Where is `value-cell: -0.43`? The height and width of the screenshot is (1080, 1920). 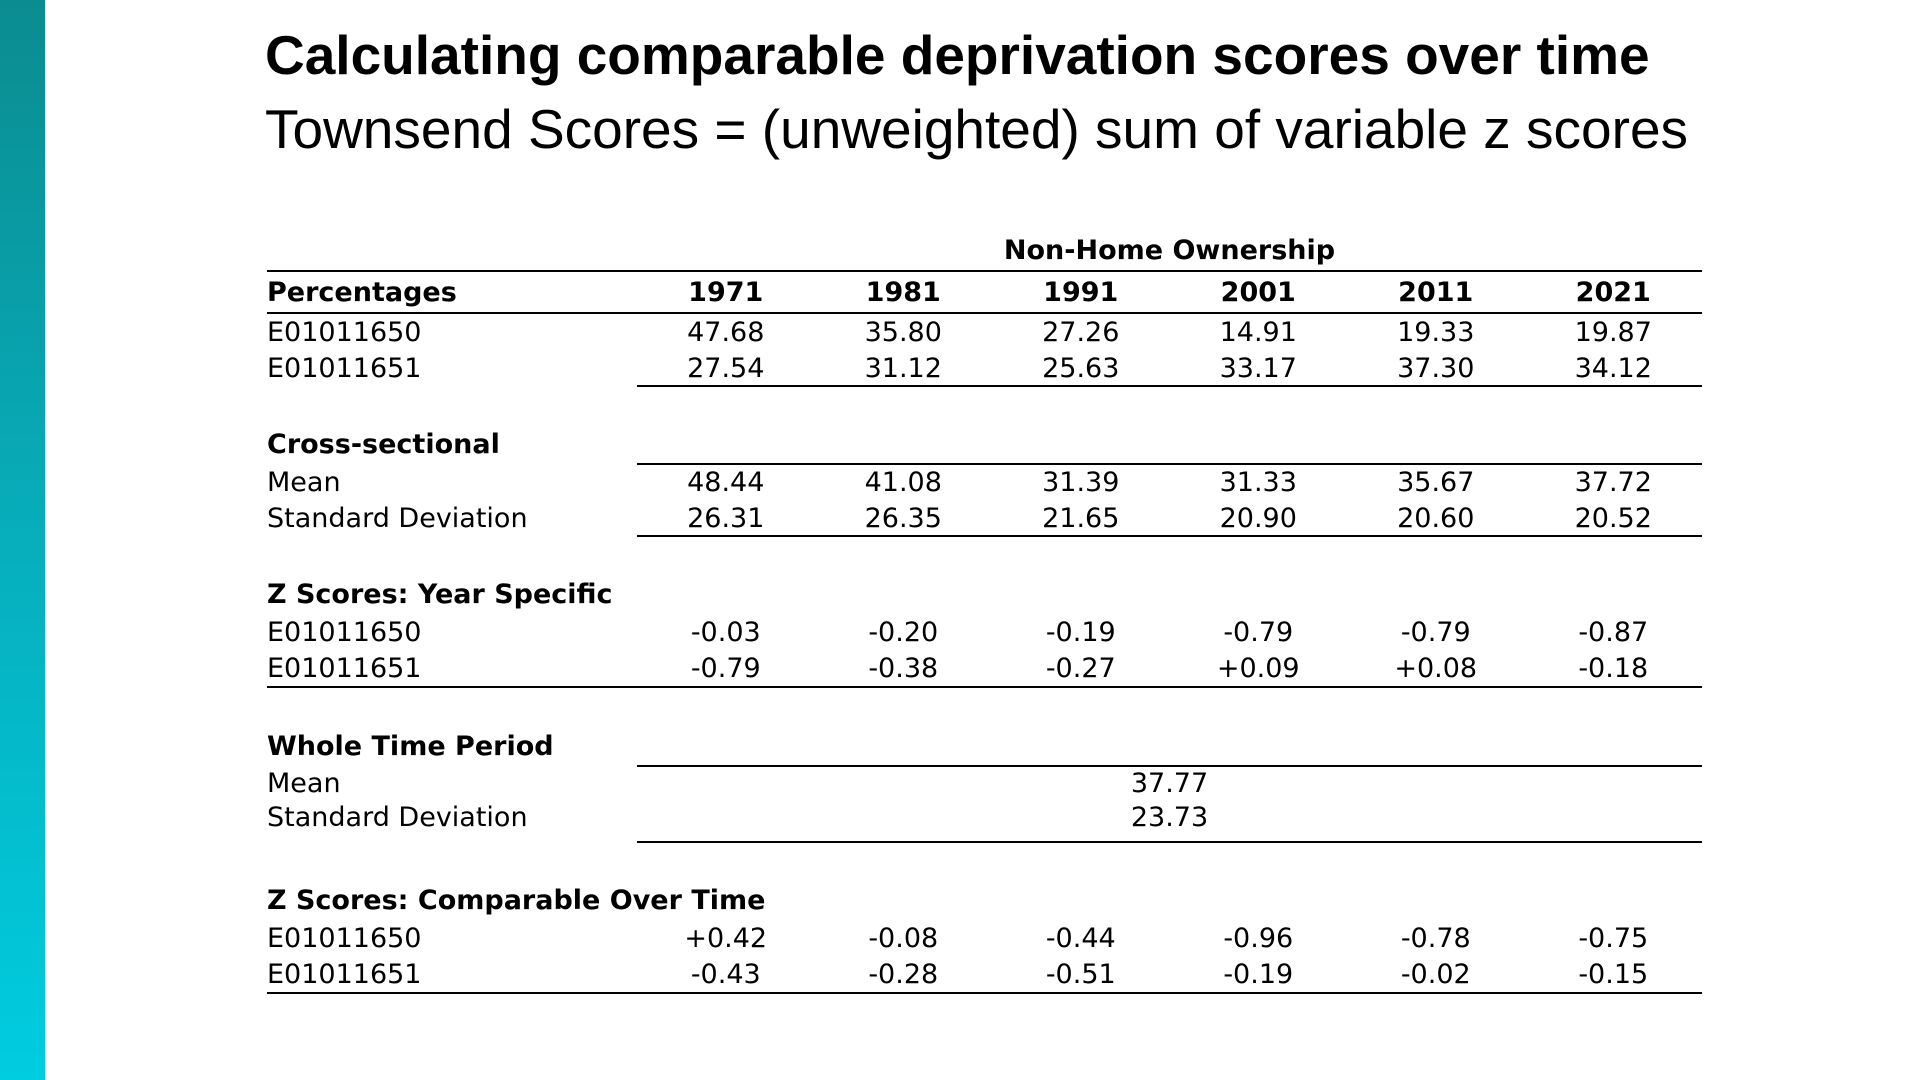 value-cell: -0.43 is located at coordinates (725, 974).